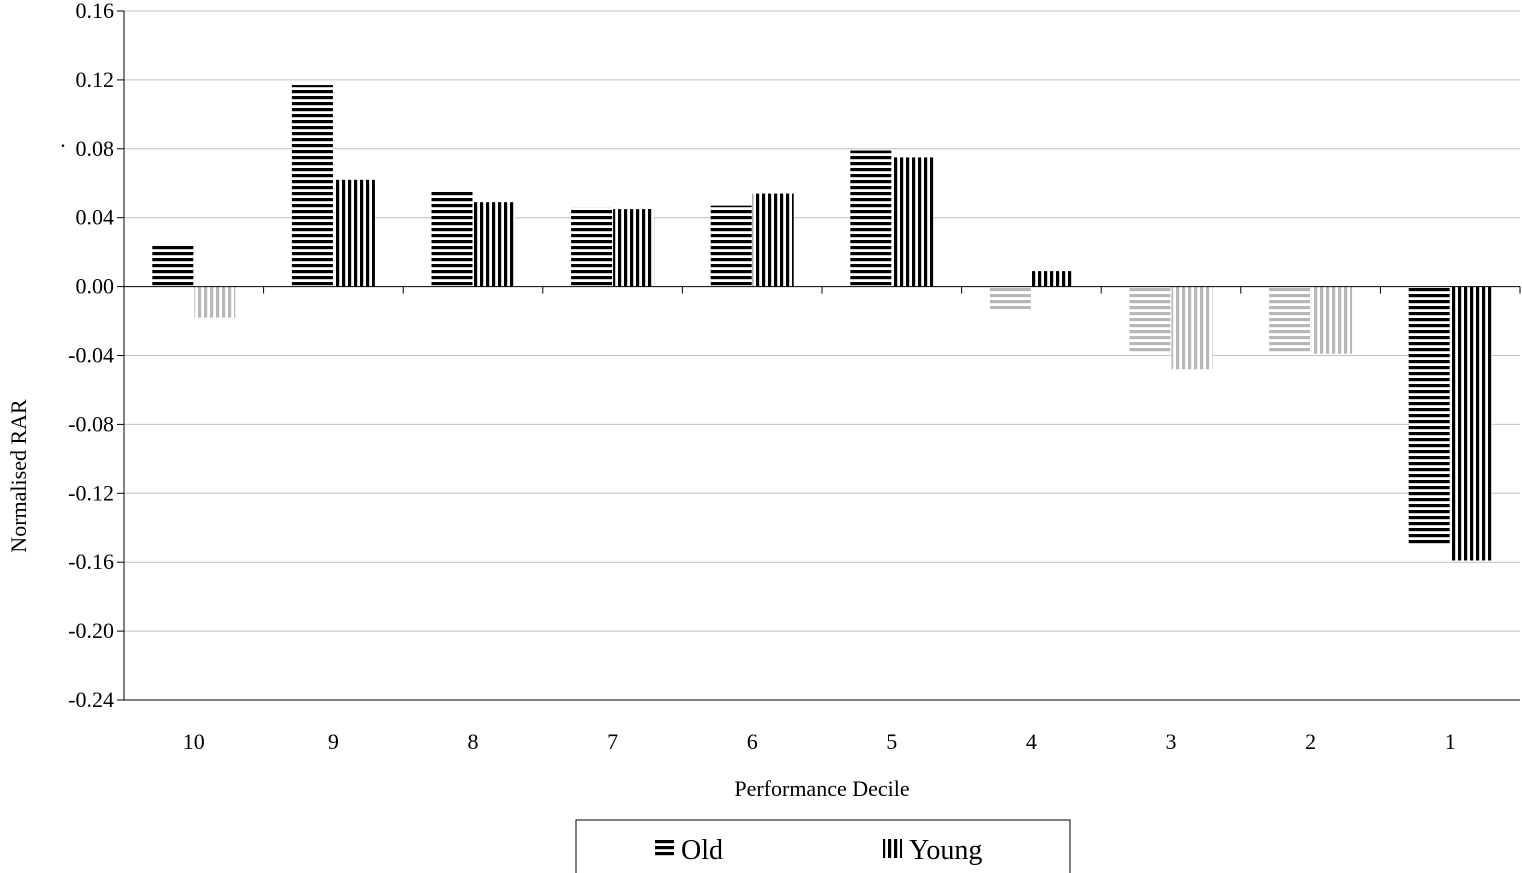 The image size is (1522, 873). I want to click on y-tick-label: -0.04, so click(91, 355).